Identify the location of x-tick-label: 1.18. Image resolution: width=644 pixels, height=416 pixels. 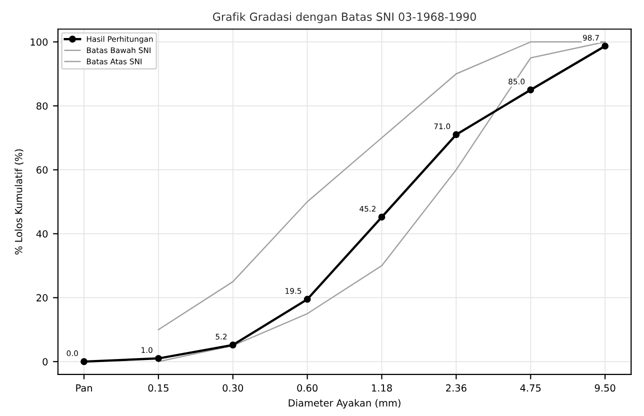
(382, 388).